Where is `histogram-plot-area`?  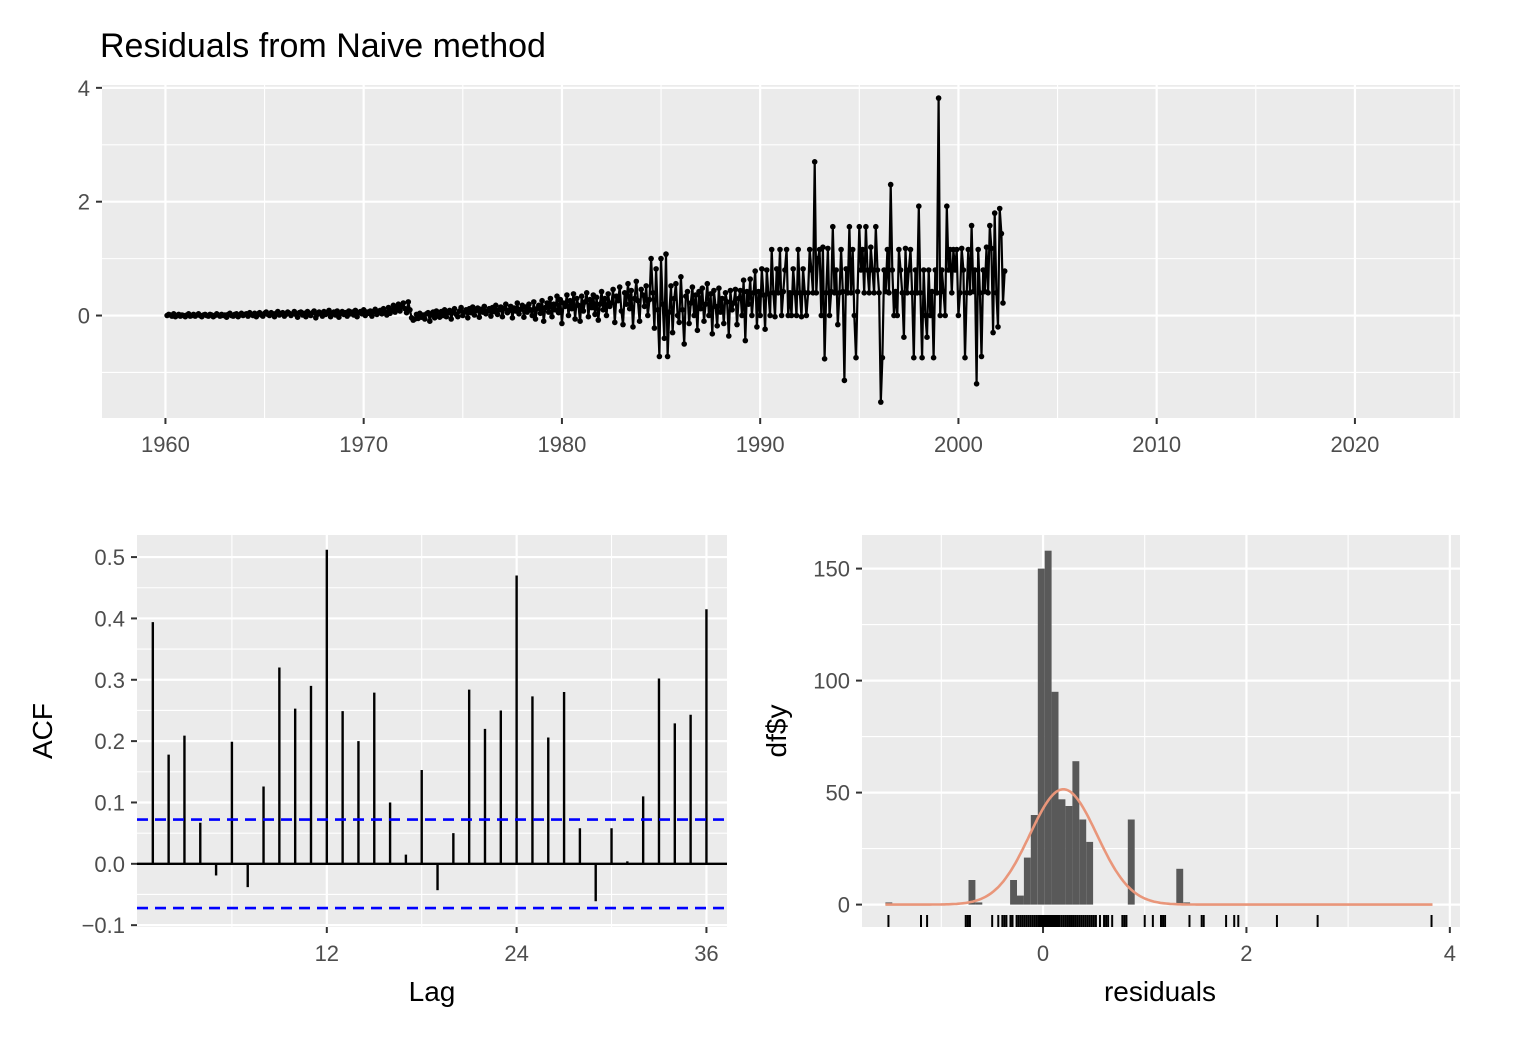
histogram-plot-area is located at coordinates (1161, 731).